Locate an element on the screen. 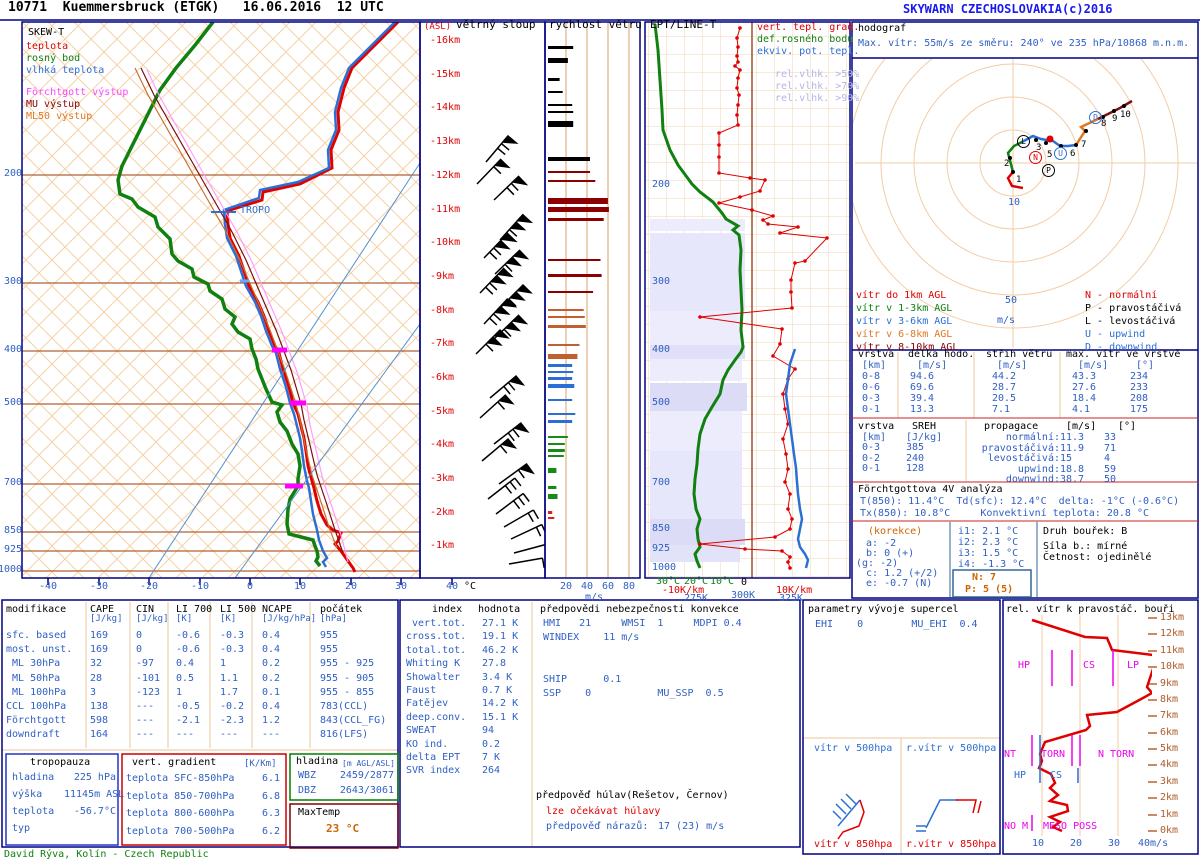 Image resolution: width=1200 pixels, height=860 pixels. table-cell: delta EPT is located at coordinates (433, 757).